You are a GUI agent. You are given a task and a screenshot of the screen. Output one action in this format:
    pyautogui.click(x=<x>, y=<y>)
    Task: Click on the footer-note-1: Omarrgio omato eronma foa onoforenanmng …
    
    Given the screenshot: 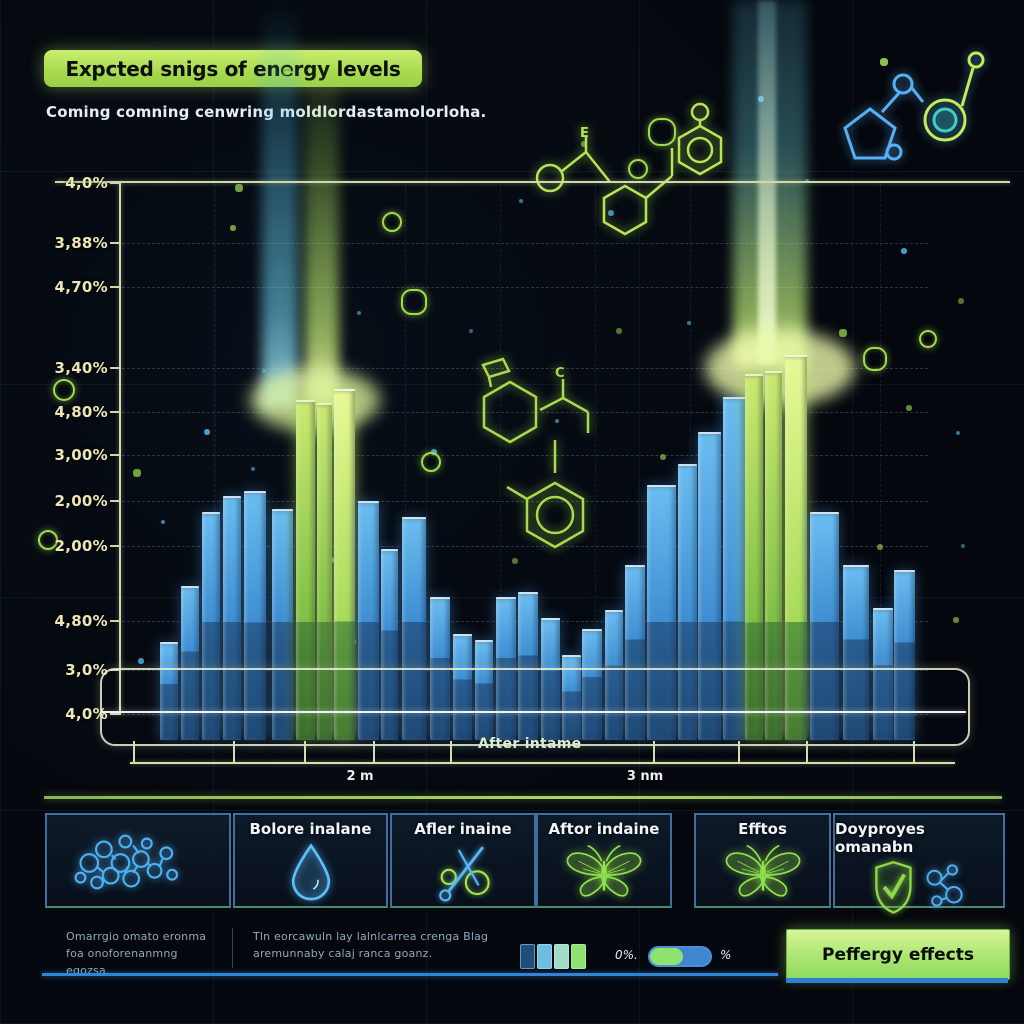 What is the action you would take?
    pyautogui.click(x=136, y=954)
    